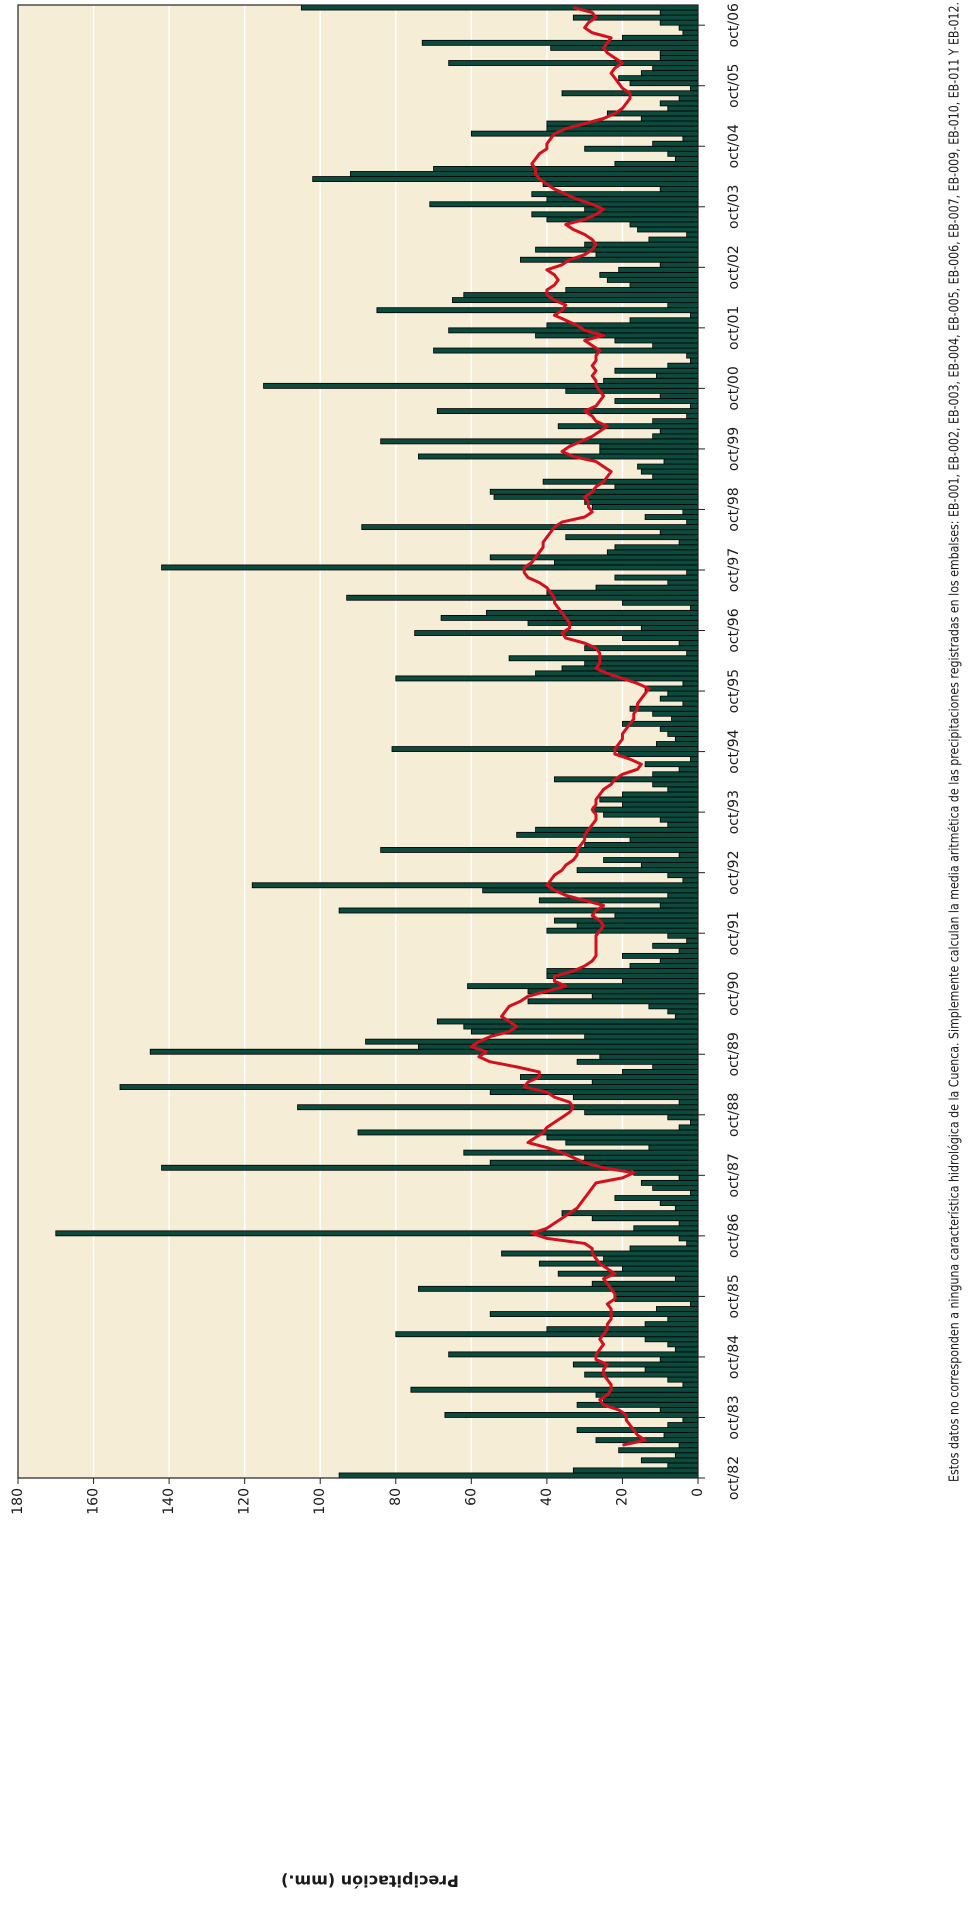 The height and width of the screenshot is (1914, 979). Describe the element at coordinates (734, 630) in the screenshot. I see `x-tick-label: oct/96` at that location.